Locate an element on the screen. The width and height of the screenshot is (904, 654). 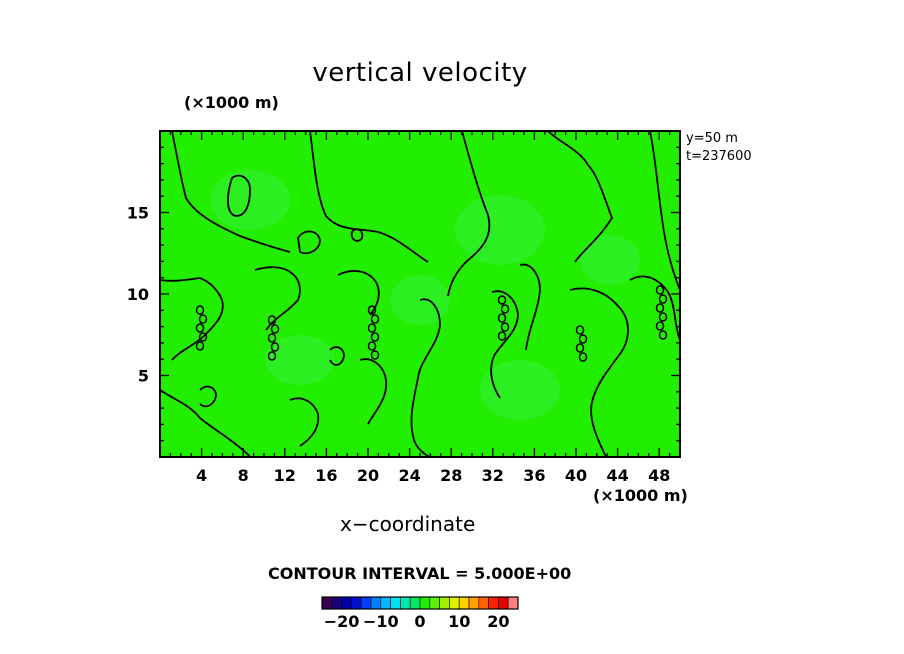
colorbar-tick-label: −10 is located at coordinates (381, 621).